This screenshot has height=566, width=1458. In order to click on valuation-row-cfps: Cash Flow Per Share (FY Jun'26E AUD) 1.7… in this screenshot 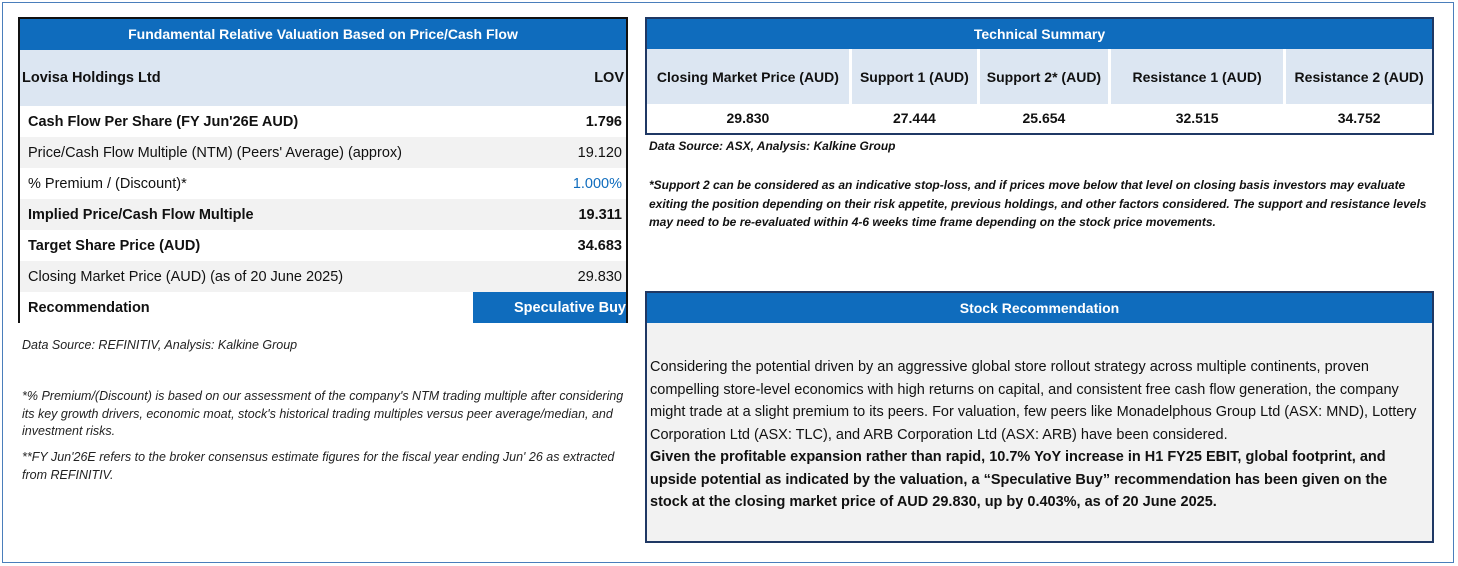, I will do `click(323, 121)`.